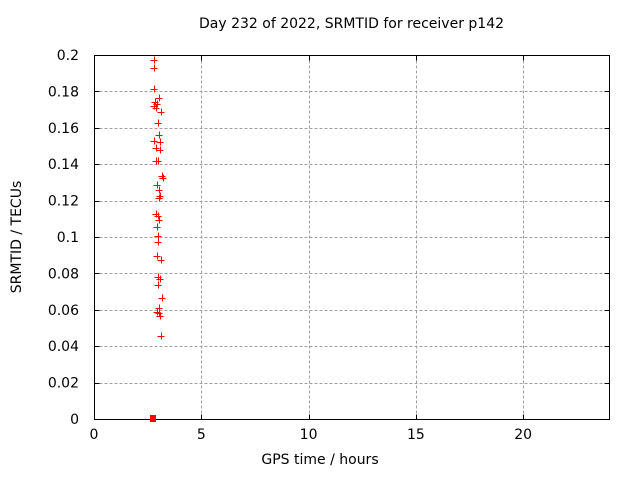 The width and height of the screenshot is (640, 480). I want to click on y-tick-label: 0.04, so click(63, 347).